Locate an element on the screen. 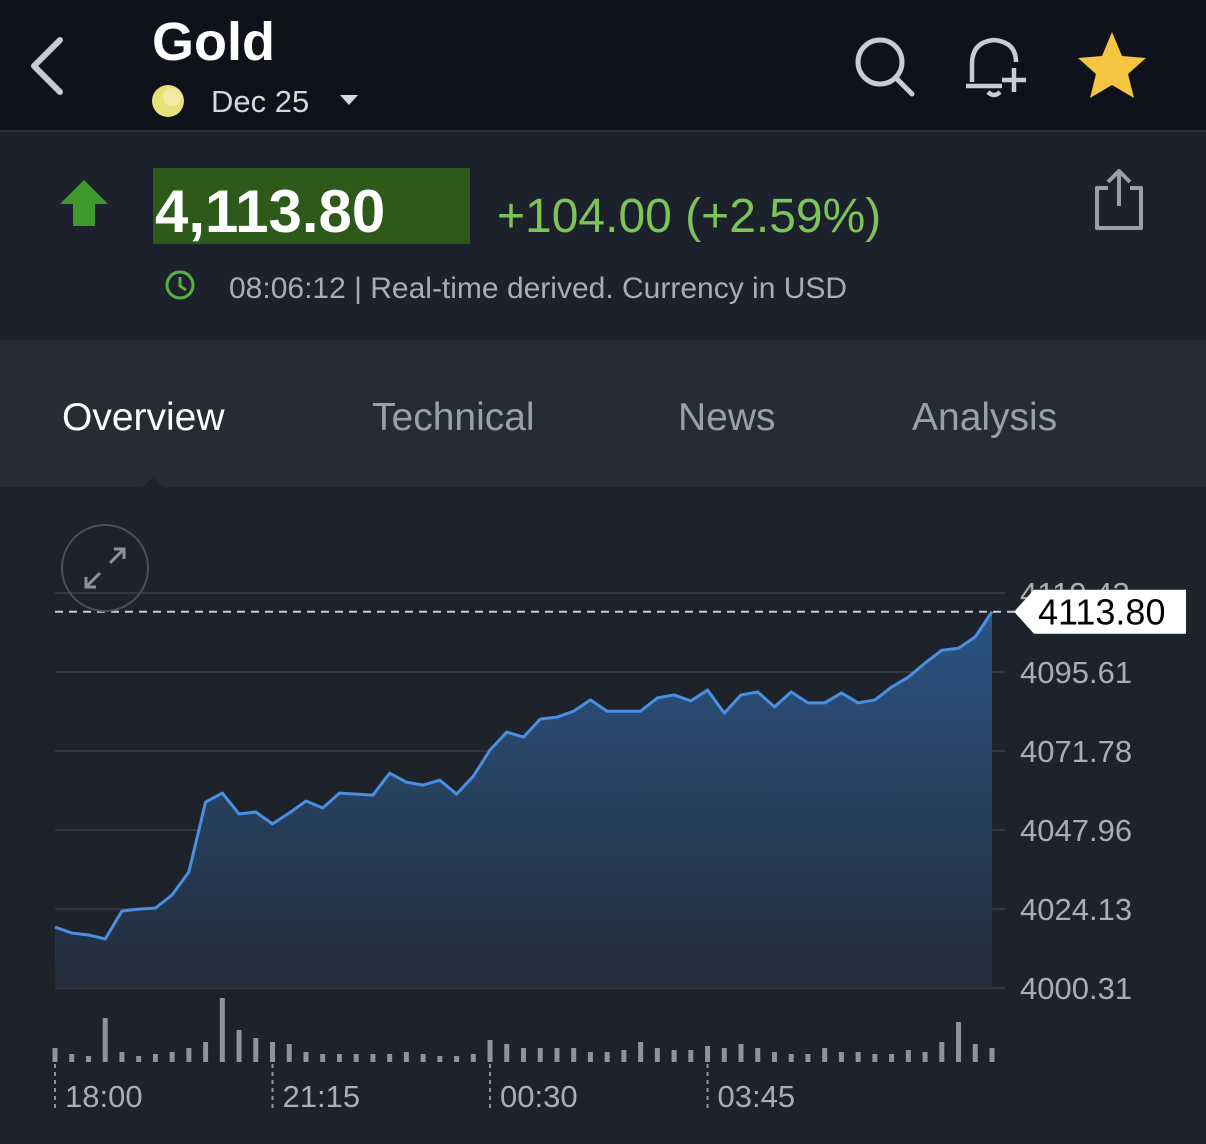 This screenshot has width=1206, height=1144. price-change: +104.00 (+2.59%) is located at coordinates (689, 216).